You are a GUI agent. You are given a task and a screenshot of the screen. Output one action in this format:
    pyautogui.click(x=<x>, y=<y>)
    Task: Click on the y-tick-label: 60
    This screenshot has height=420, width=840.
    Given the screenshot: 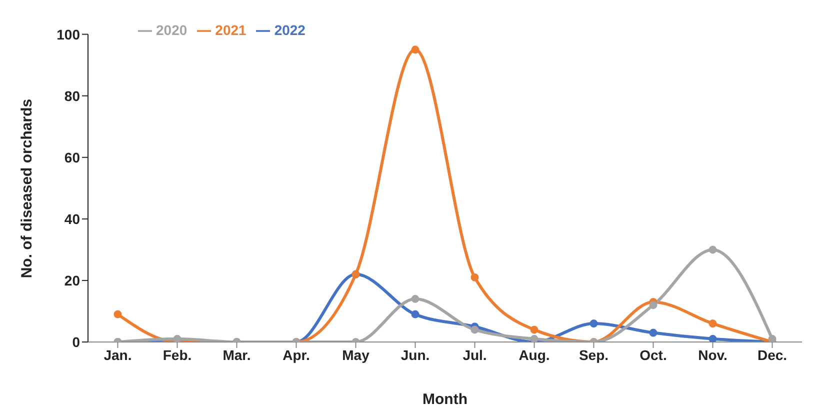 What is the action you would take?
    pyautogui.click(x=72, y=157)
    